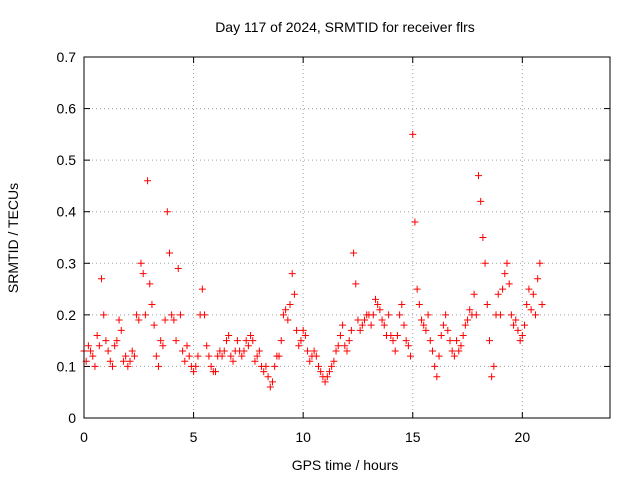 This screenshot has height=480, width=640. I want to click on x-tick-label: 10, so click(303, 437).